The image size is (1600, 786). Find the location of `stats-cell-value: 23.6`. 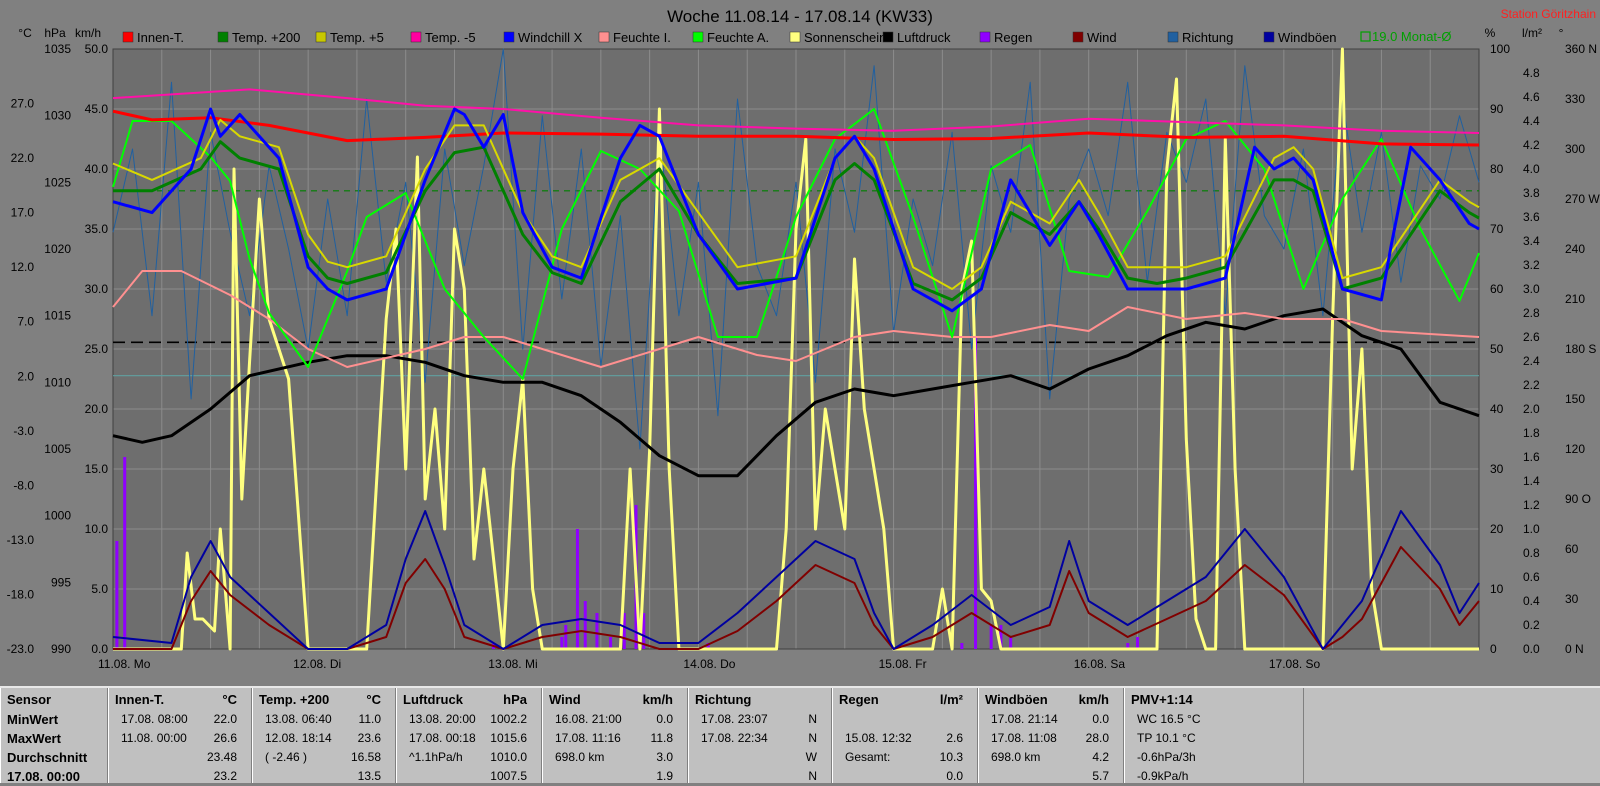

stats-cell-value: 23.6 is located at coordinates (369, 738).